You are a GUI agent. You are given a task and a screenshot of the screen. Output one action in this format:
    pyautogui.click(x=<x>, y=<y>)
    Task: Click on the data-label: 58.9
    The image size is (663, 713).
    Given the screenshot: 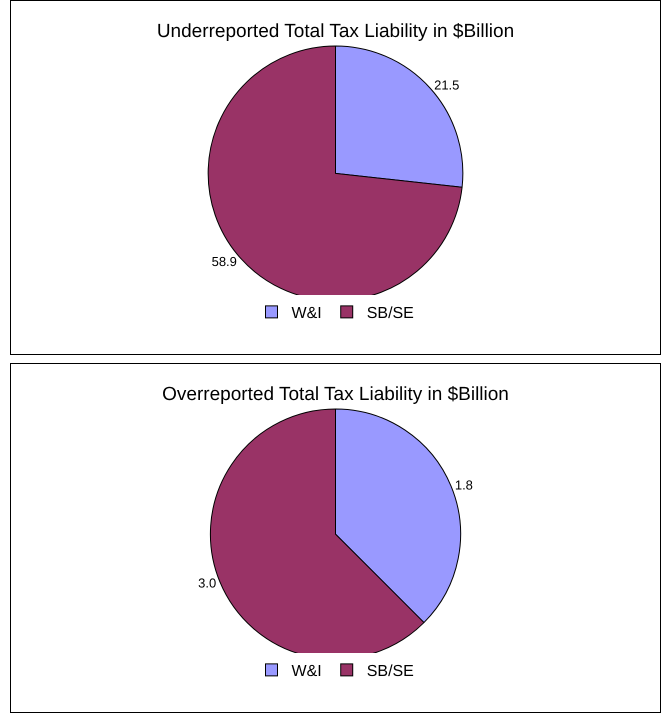 What is the action you would take?
    pyautogui.click(x=224, y=262)
    